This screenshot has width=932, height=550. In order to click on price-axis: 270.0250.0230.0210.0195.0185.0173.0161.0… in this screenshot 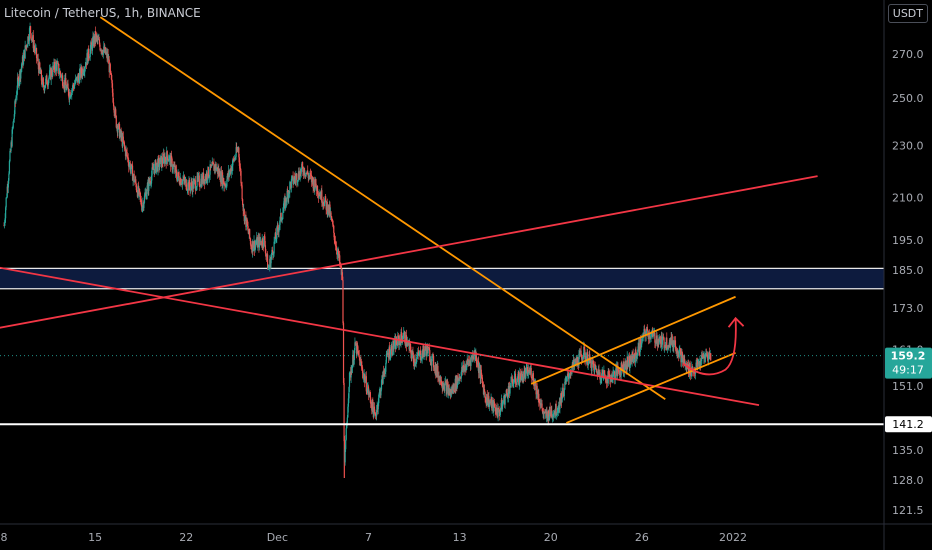, I will do `click(908, 282)`.